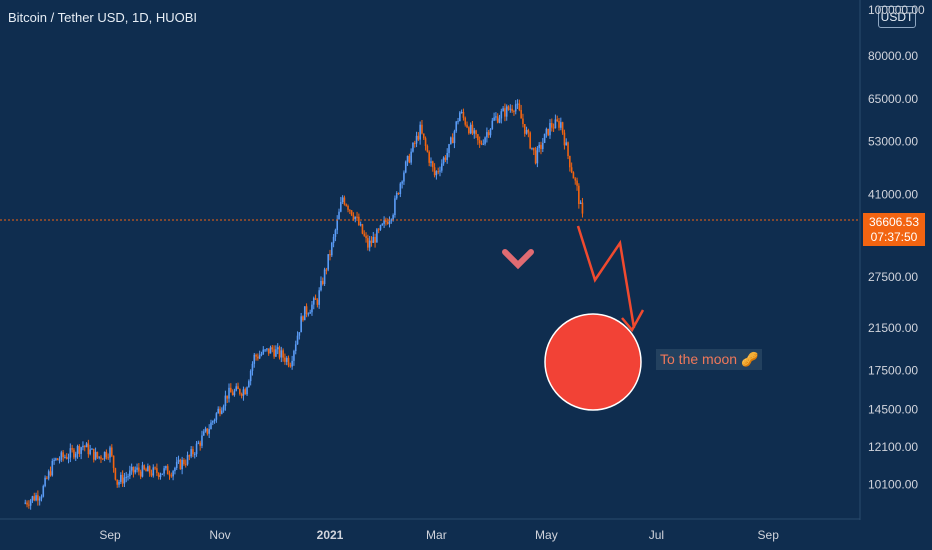  What do you see at coordinates (709, 359) in the screenshot?
I see `moon-note: To the moon 🥜` at bounding box center [709, 359].